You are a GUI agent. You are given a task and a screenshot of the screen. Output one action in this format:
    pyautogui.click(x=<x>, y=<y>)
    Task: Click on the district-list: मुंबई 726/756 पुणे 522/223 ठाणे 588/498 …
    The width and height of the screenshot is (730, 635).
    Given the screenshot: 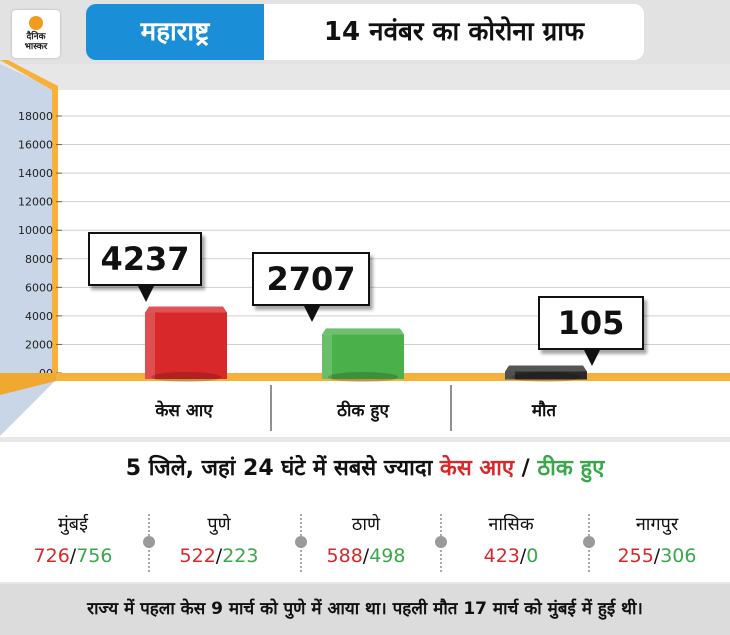 What is the action you would take?
    pyautogui.click(x=365, y=541)
    